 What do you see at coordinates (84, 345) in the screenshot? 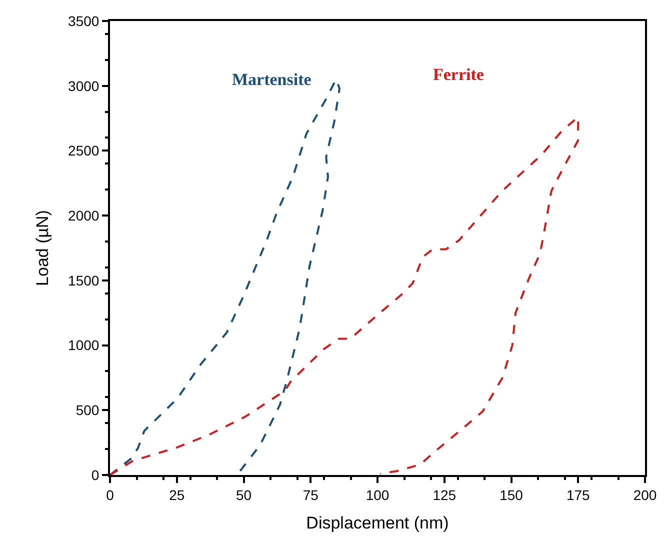
I see `y-tick-label: 1000` at bounding box center [84, 345].